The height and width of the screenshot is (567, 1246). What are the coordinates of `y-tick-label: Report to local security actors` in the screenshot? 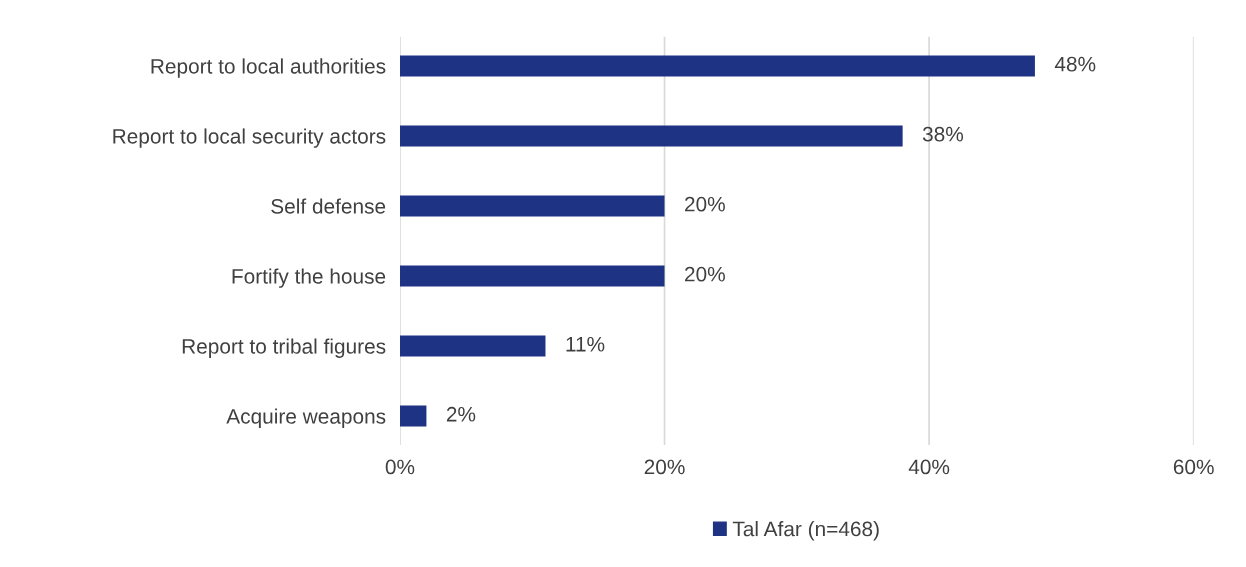 It's located at (249, 138).